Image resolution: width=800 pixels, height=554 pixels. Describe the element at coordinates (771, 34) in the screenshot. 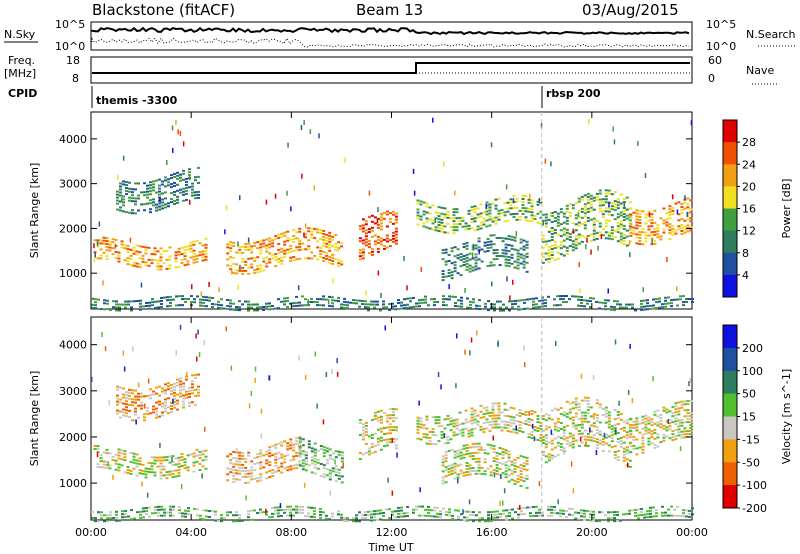

I see `nsearch-label: N.Search` at that location.